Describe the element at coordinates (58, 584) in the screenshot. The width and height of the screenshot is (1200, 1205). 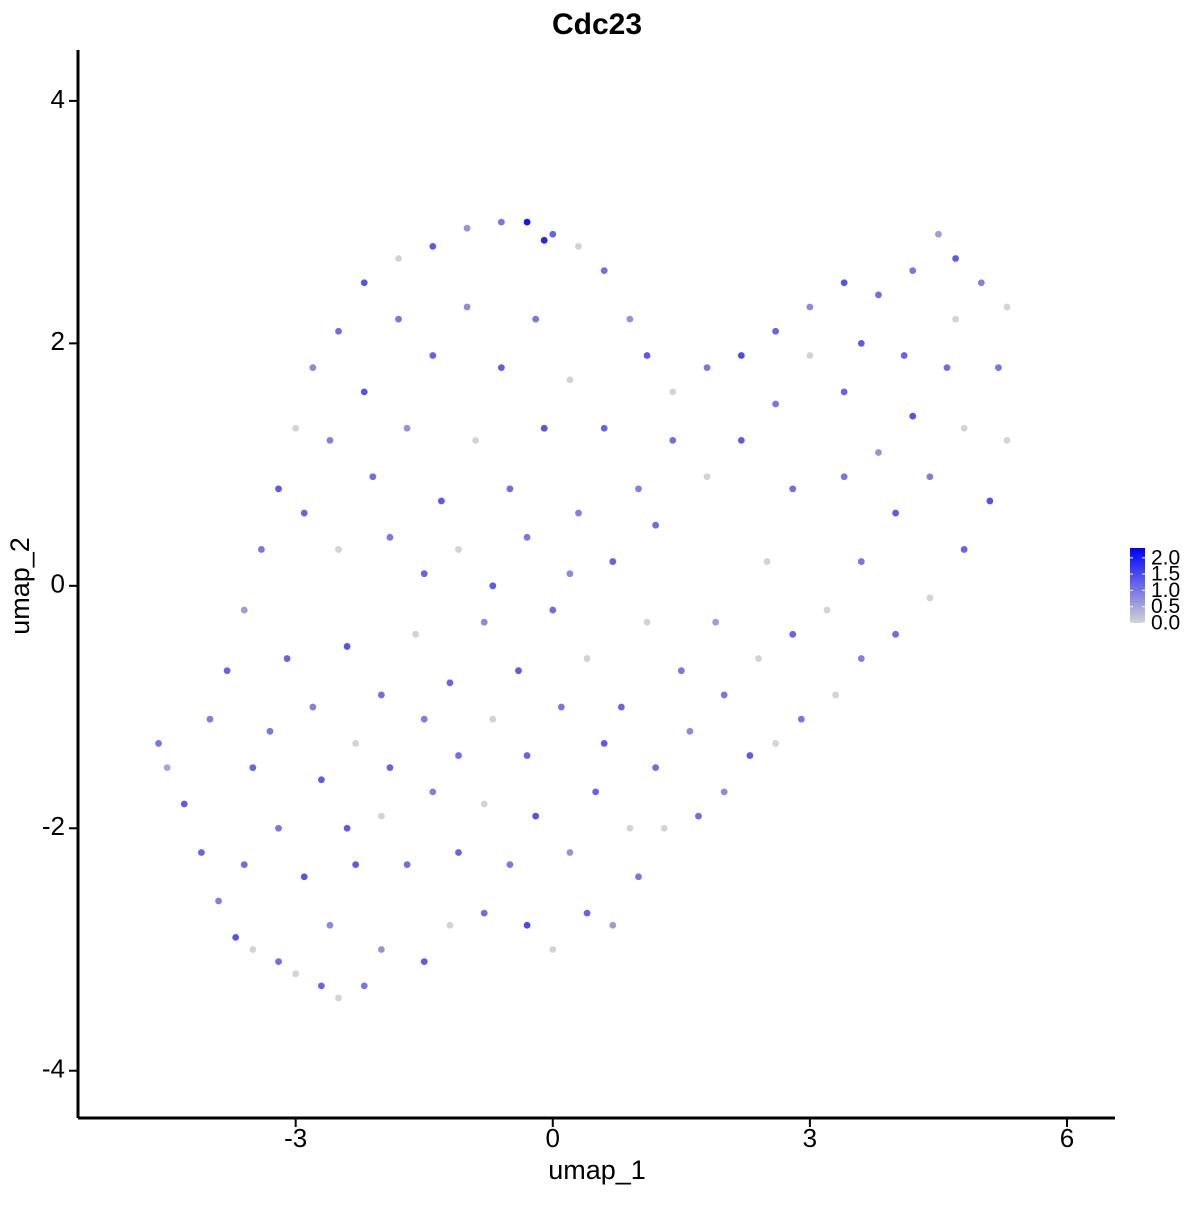
I see `y-tick-label: 0` at that location.